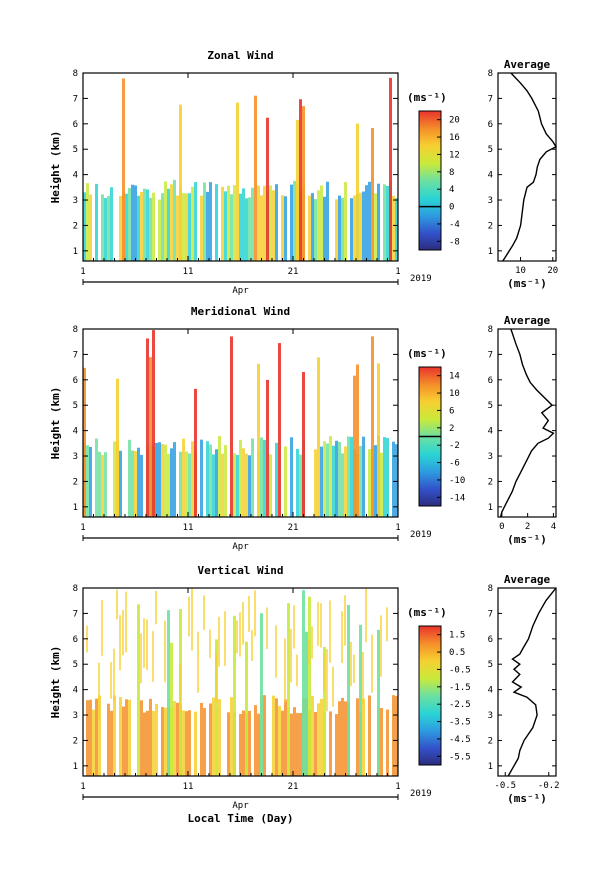 This screenshot has width=611, height=876. Describe the element at coordinates (293, 272) in the screenshot. I see `x-tick-label: 21` at that location.